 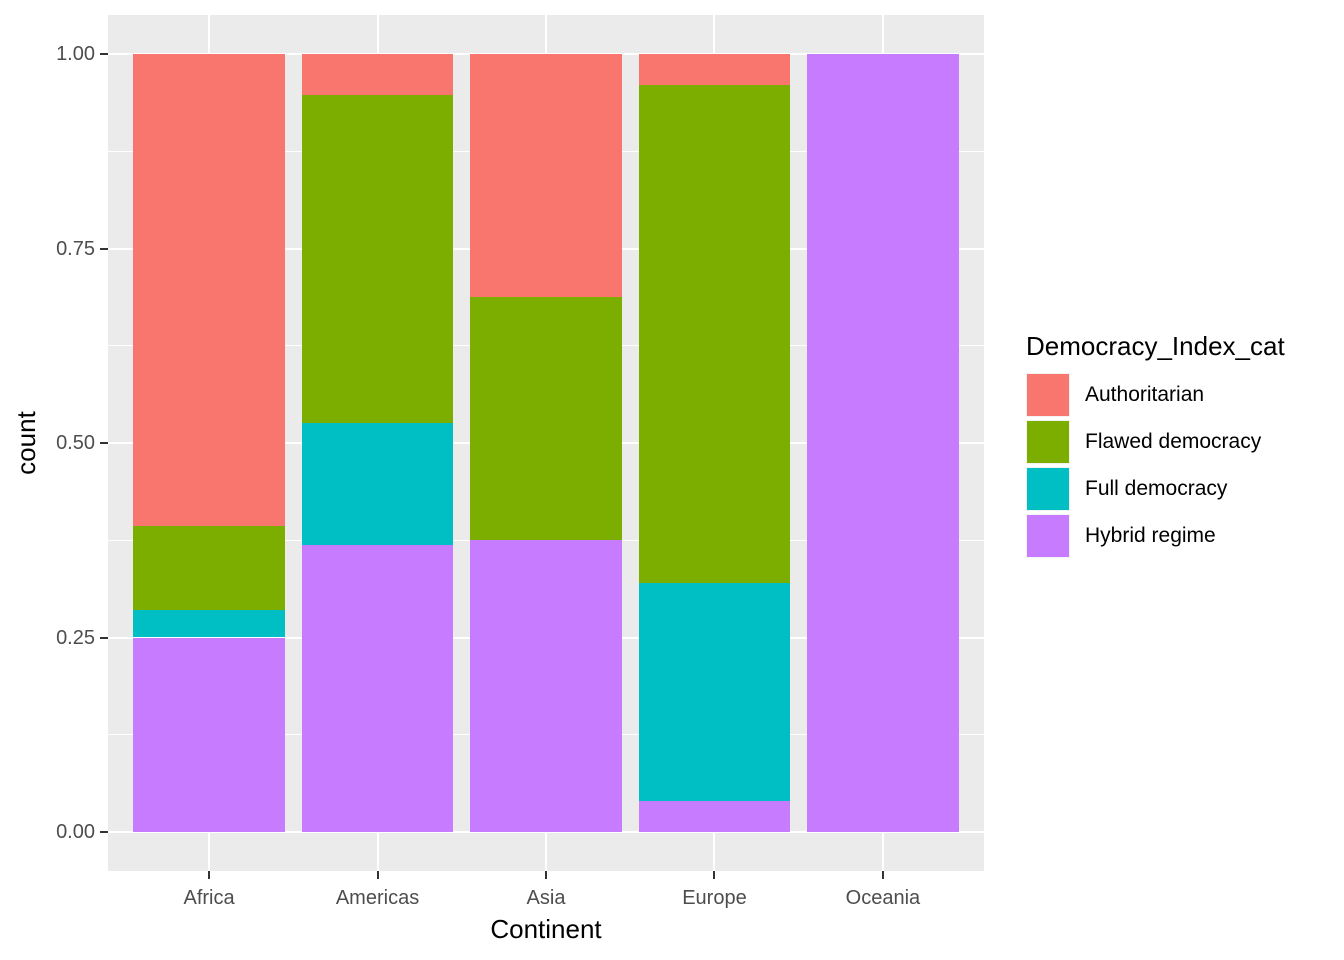 I want to click on x-tick-label: Europe, so click(x=714, y=898).